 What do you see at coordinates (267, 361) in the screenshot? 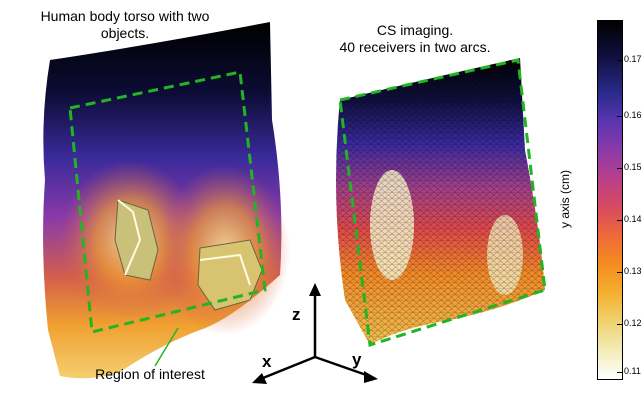
I see `axis-label-x: x` at bounding box center [267, 361].